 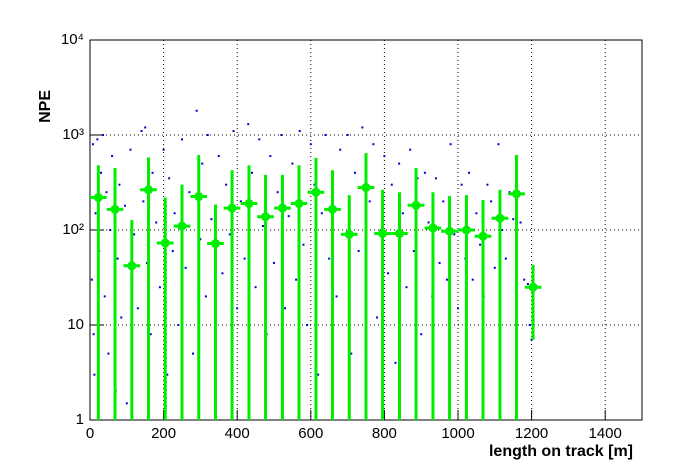 I want to click on x-tick-label: 1200, so click(x=531, y=433).